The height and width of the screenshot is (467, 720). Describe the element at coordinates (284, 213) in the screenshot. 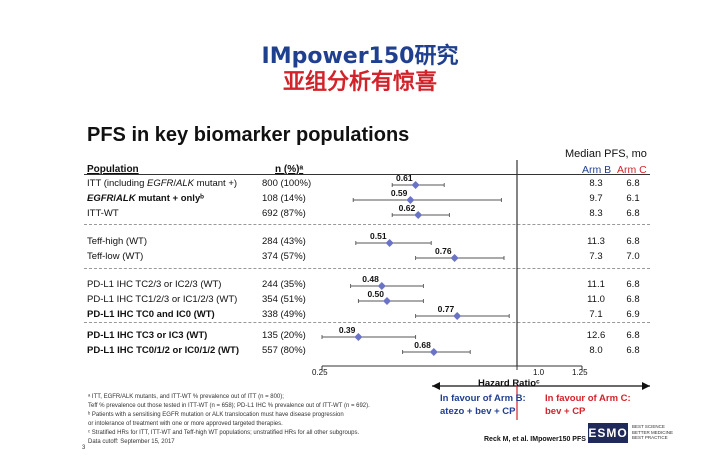

I see `row-n-value: 692 (87%)` at that location.